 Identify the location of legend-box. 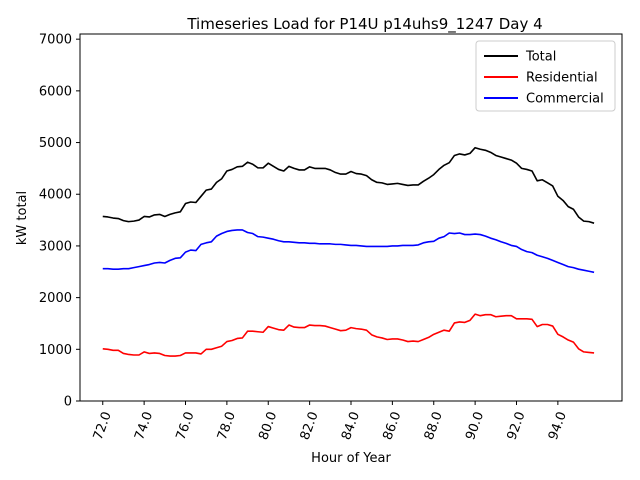
(545, 76).